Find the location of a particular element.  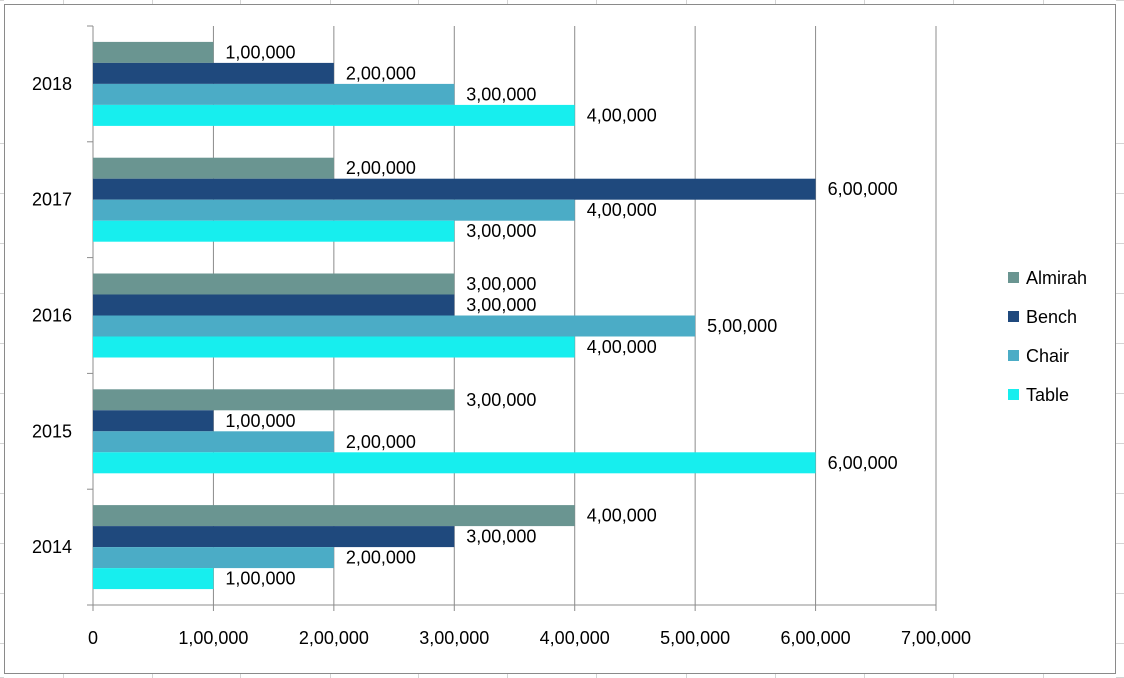

y-tick-label: 2015 is located at coordinates (52, 431).